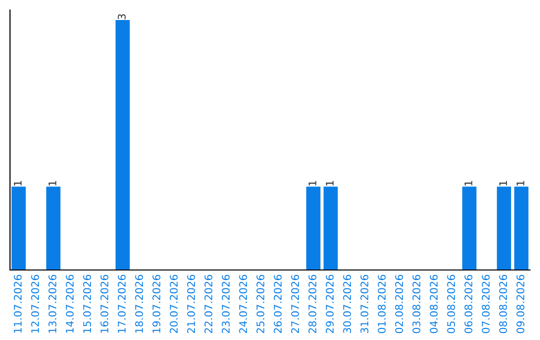 This screenshot has width=540, height=340. What do you see at coordinates (295, 304) in the screenshot?
I see `x-tick-label: 27.07.2026` at bounding box center [295, 304].